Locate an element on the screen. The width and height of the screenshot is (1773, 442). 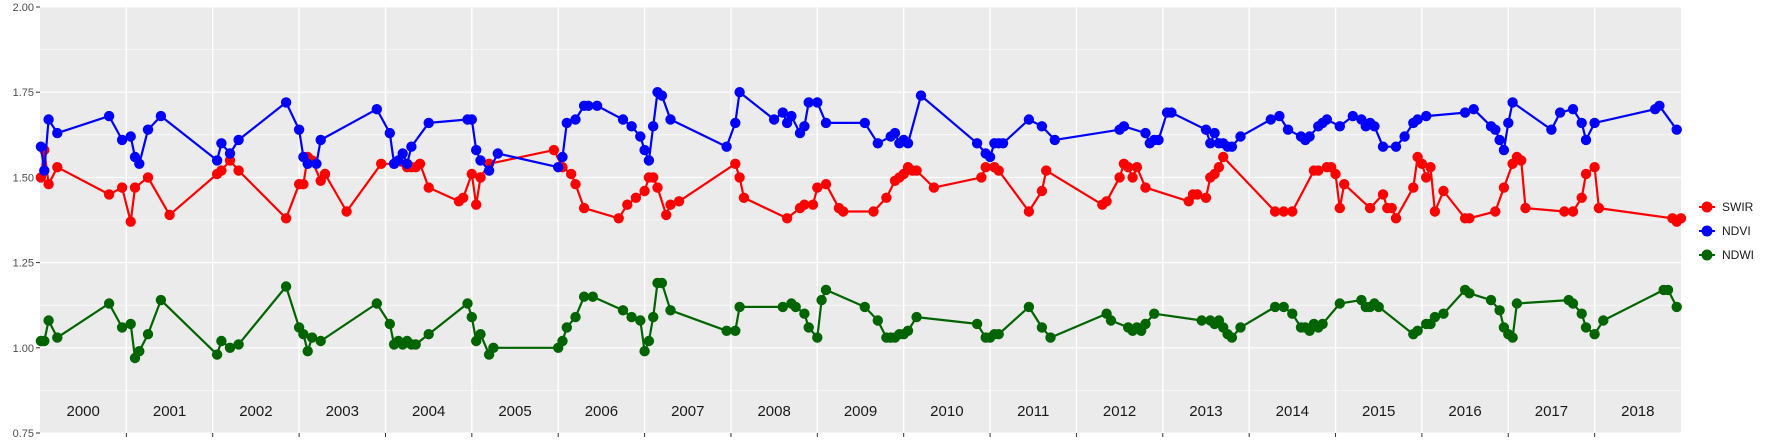
year-label: 2002 is located at coordinates (255, 411).